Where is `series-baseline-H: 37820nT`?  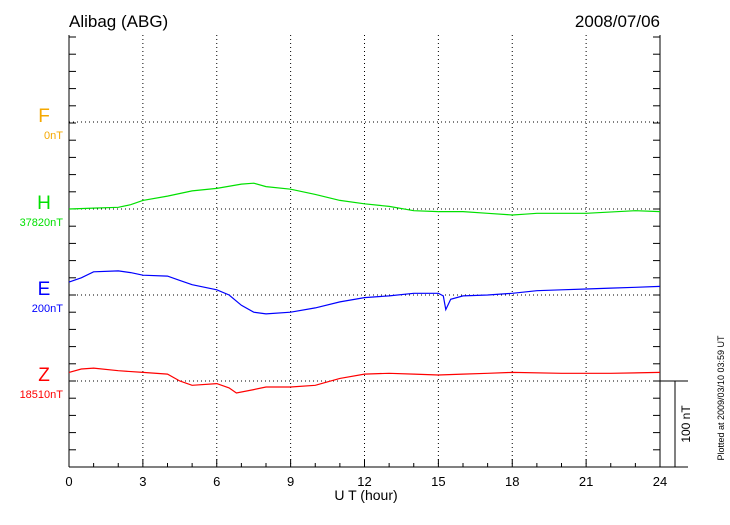 series-baseline-H: 37820nT is located at coordinates (42, 223).